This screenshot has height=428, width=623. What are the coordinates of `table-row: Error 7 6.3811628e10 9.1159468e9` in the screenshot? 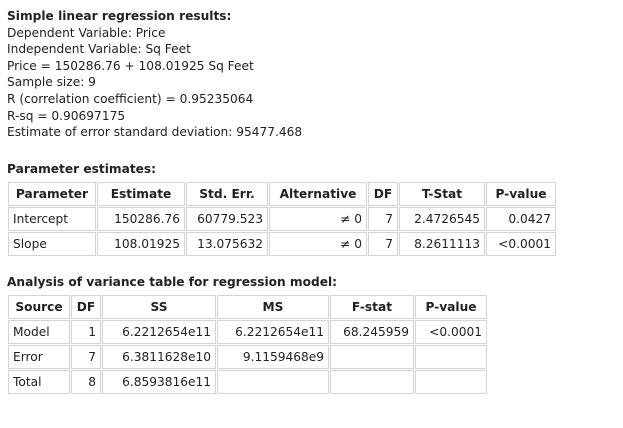 It's located at (247, 356).